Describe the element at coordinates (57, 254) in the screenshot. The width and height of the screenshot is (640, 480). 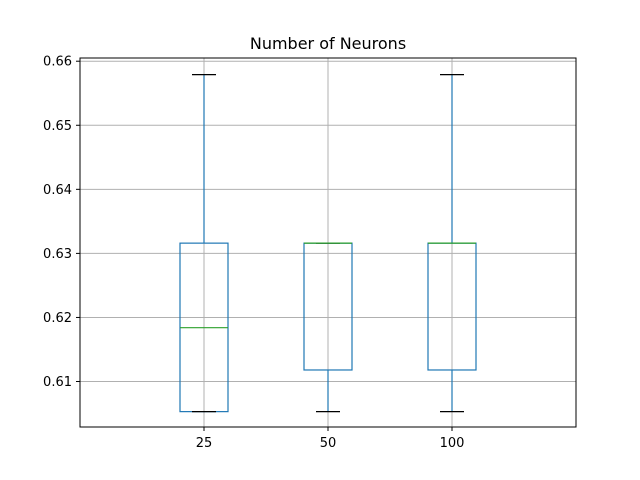
I see `y-tick-label: 0.63` at that location.